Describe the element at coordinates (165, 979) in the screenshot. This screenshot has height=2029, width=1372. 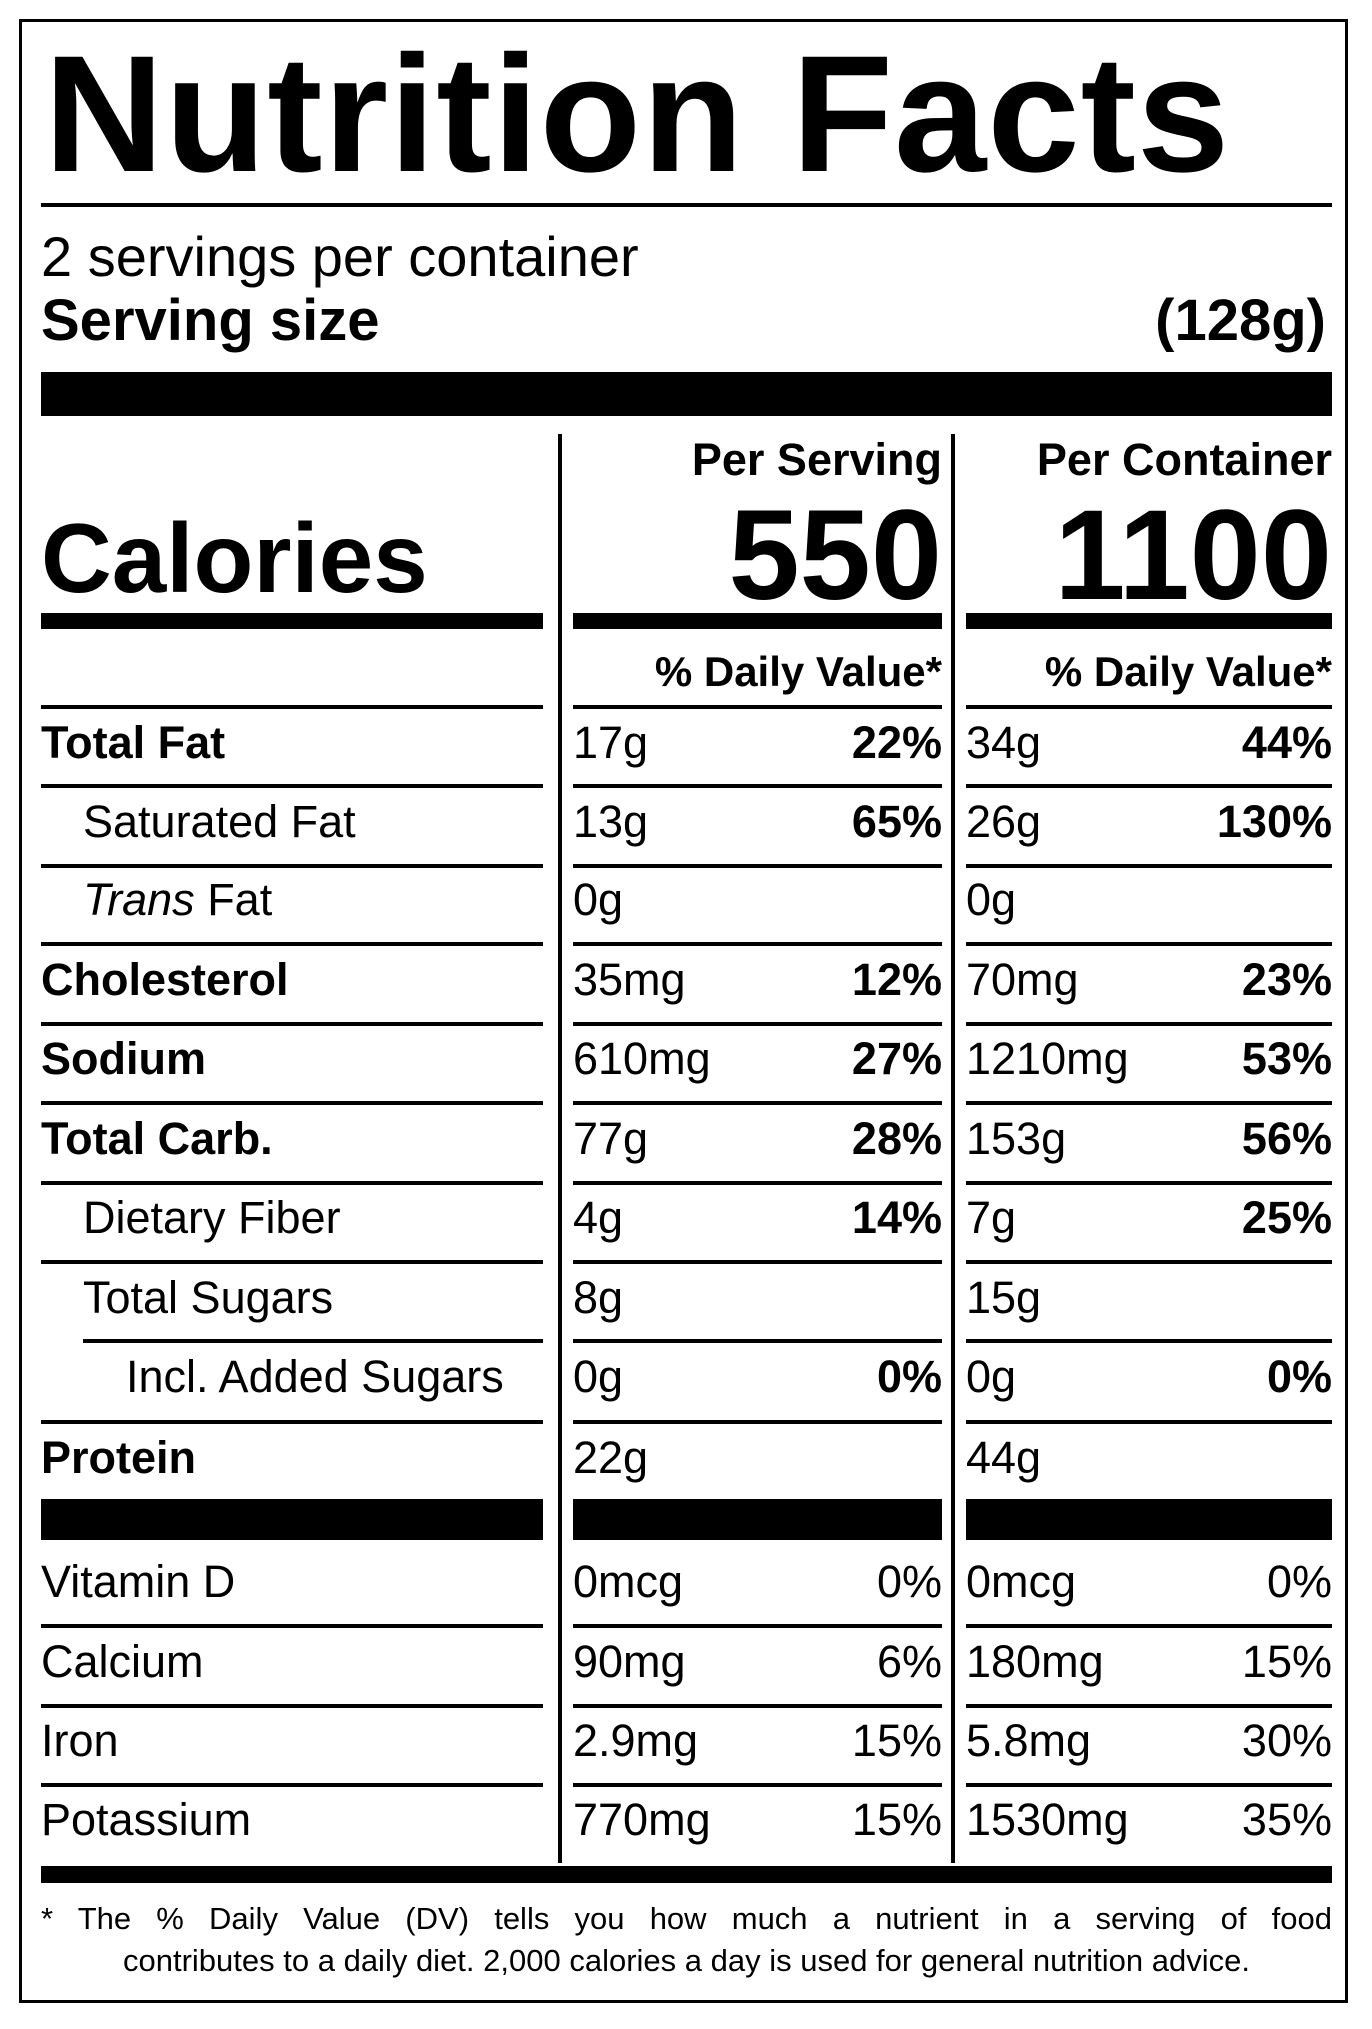
I see `nutrient-name: Cholesterol` at that location.